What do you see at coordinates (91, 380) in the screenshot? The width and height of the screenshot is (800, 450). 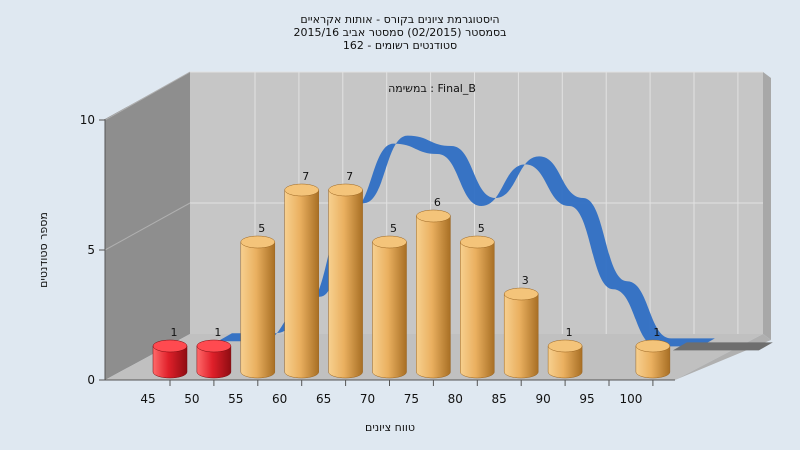 I see `y-tick-label: 0` at bounding box center [91, 380].